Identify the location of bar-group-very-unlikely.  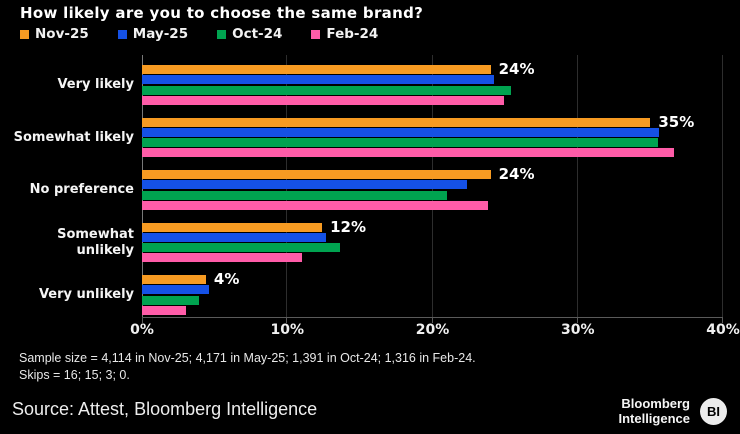
(432, 295).